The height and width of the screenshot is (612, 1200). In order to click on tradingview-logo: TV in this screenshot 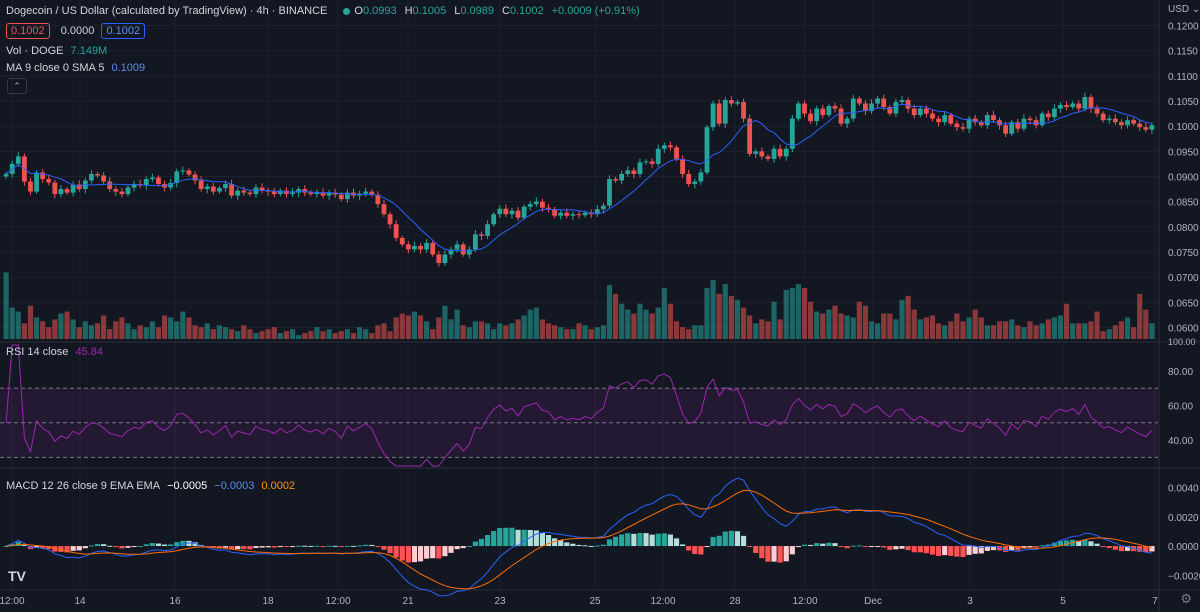, I will do `click(17, 576)`.